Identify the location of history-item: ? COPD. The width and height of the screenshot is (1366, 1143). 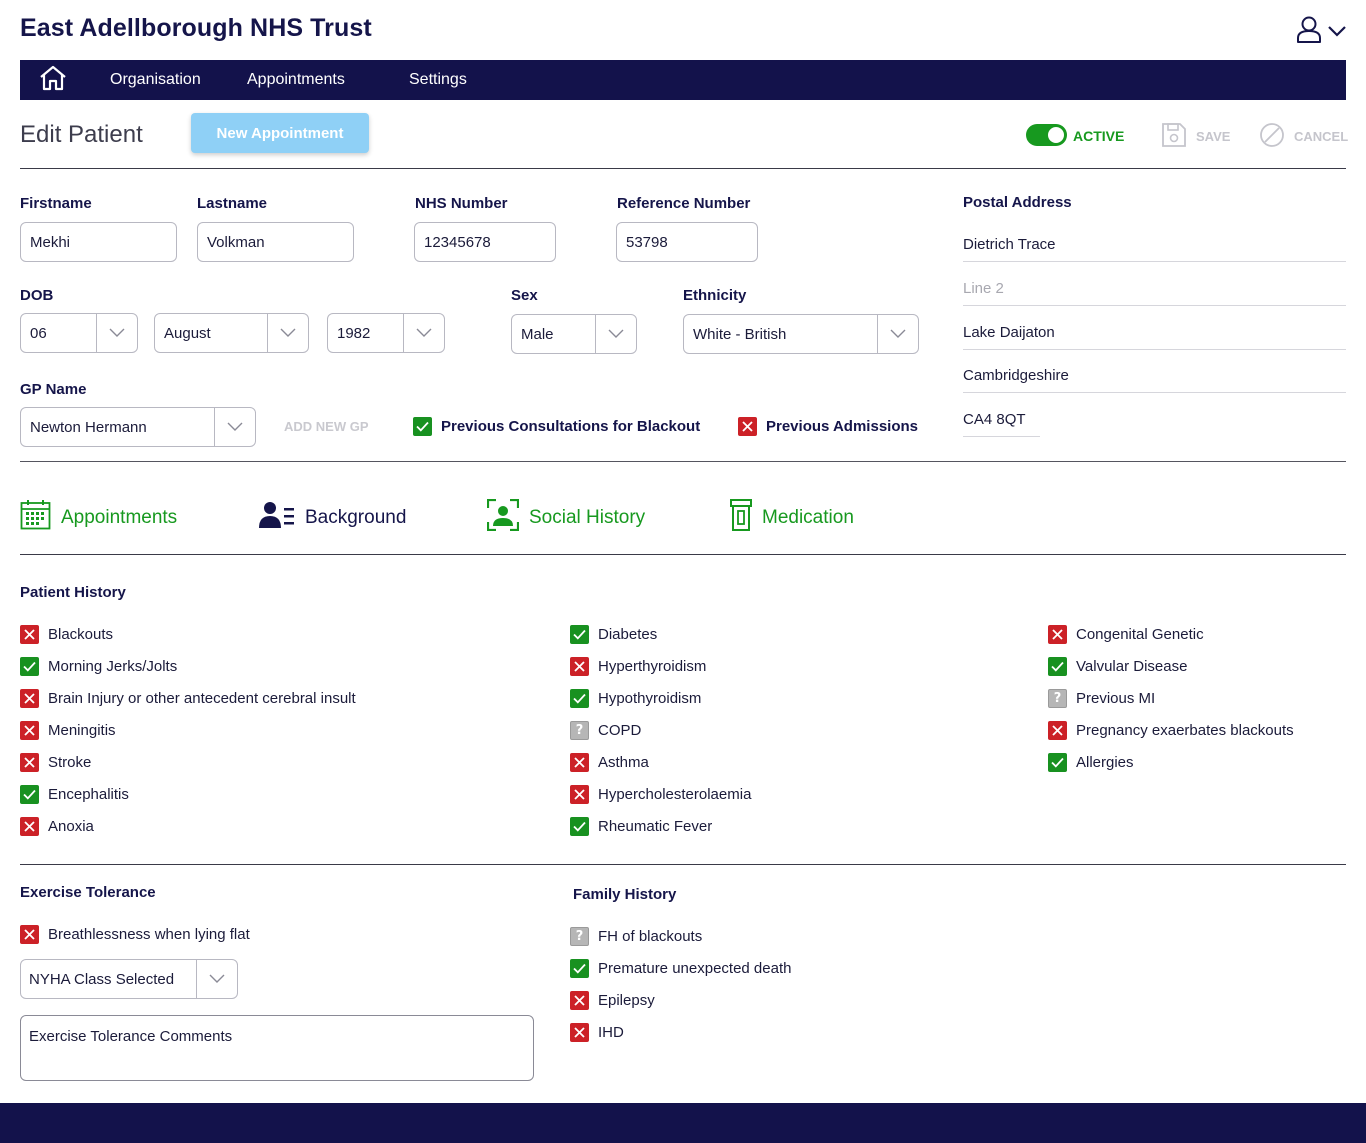
(660, 730).